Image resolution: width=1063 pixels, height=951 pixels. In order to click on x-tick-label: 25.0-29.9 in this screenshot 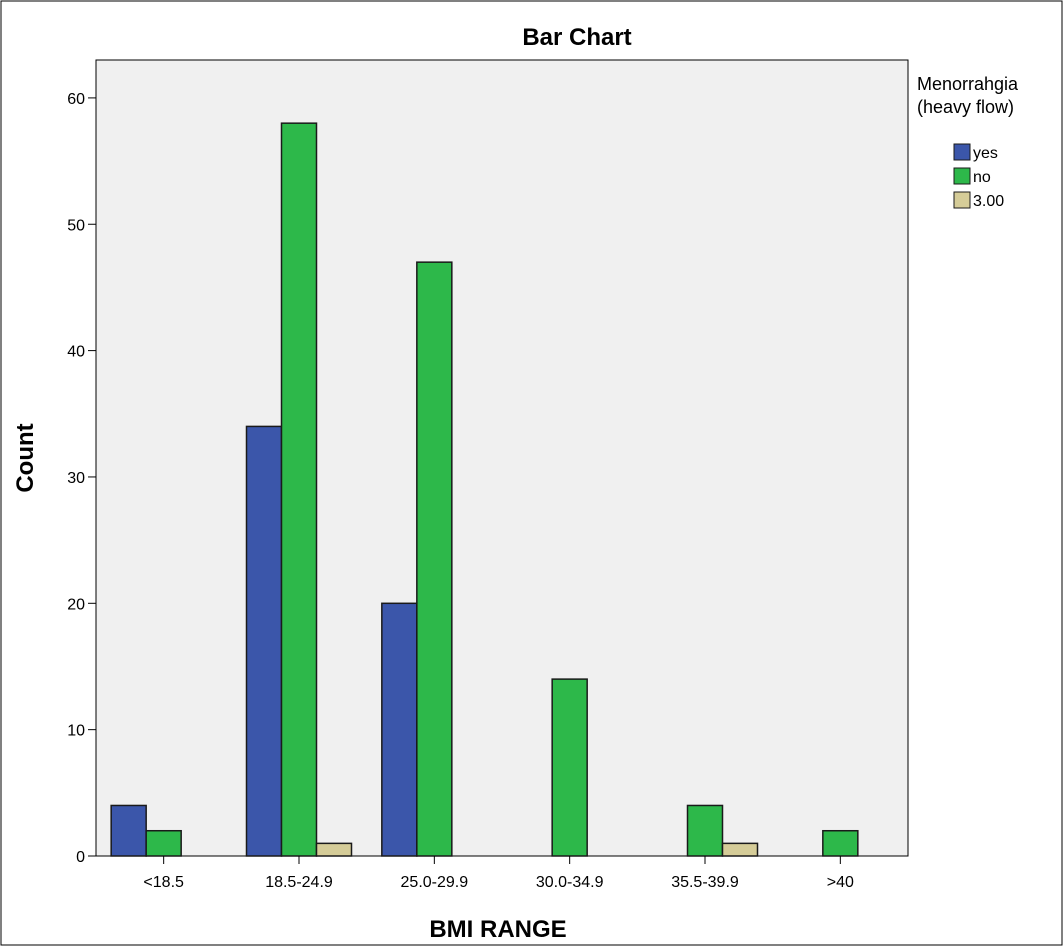, I will do `click(435, 882)`.